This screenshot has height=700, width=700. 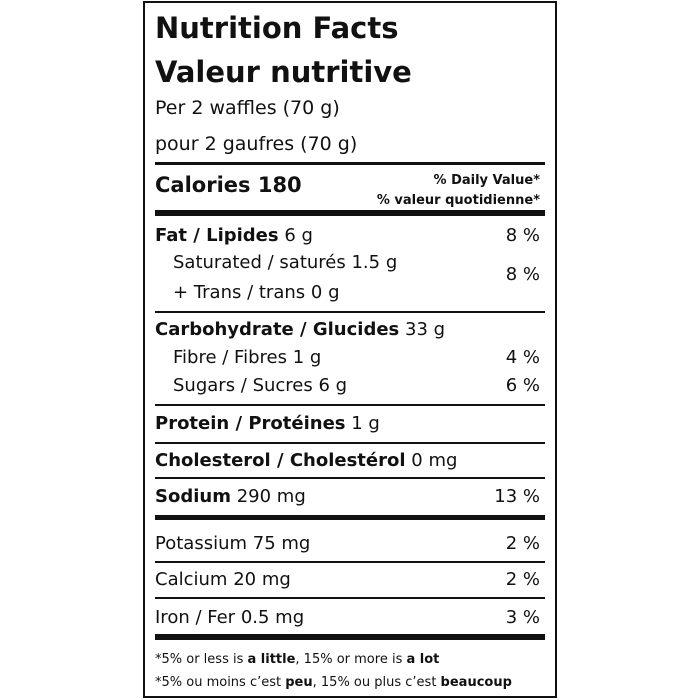 What do you see at coordinates (262, 579) in the screenshot?
I see `amount: 20 mg` at bounding box center [262, 579].